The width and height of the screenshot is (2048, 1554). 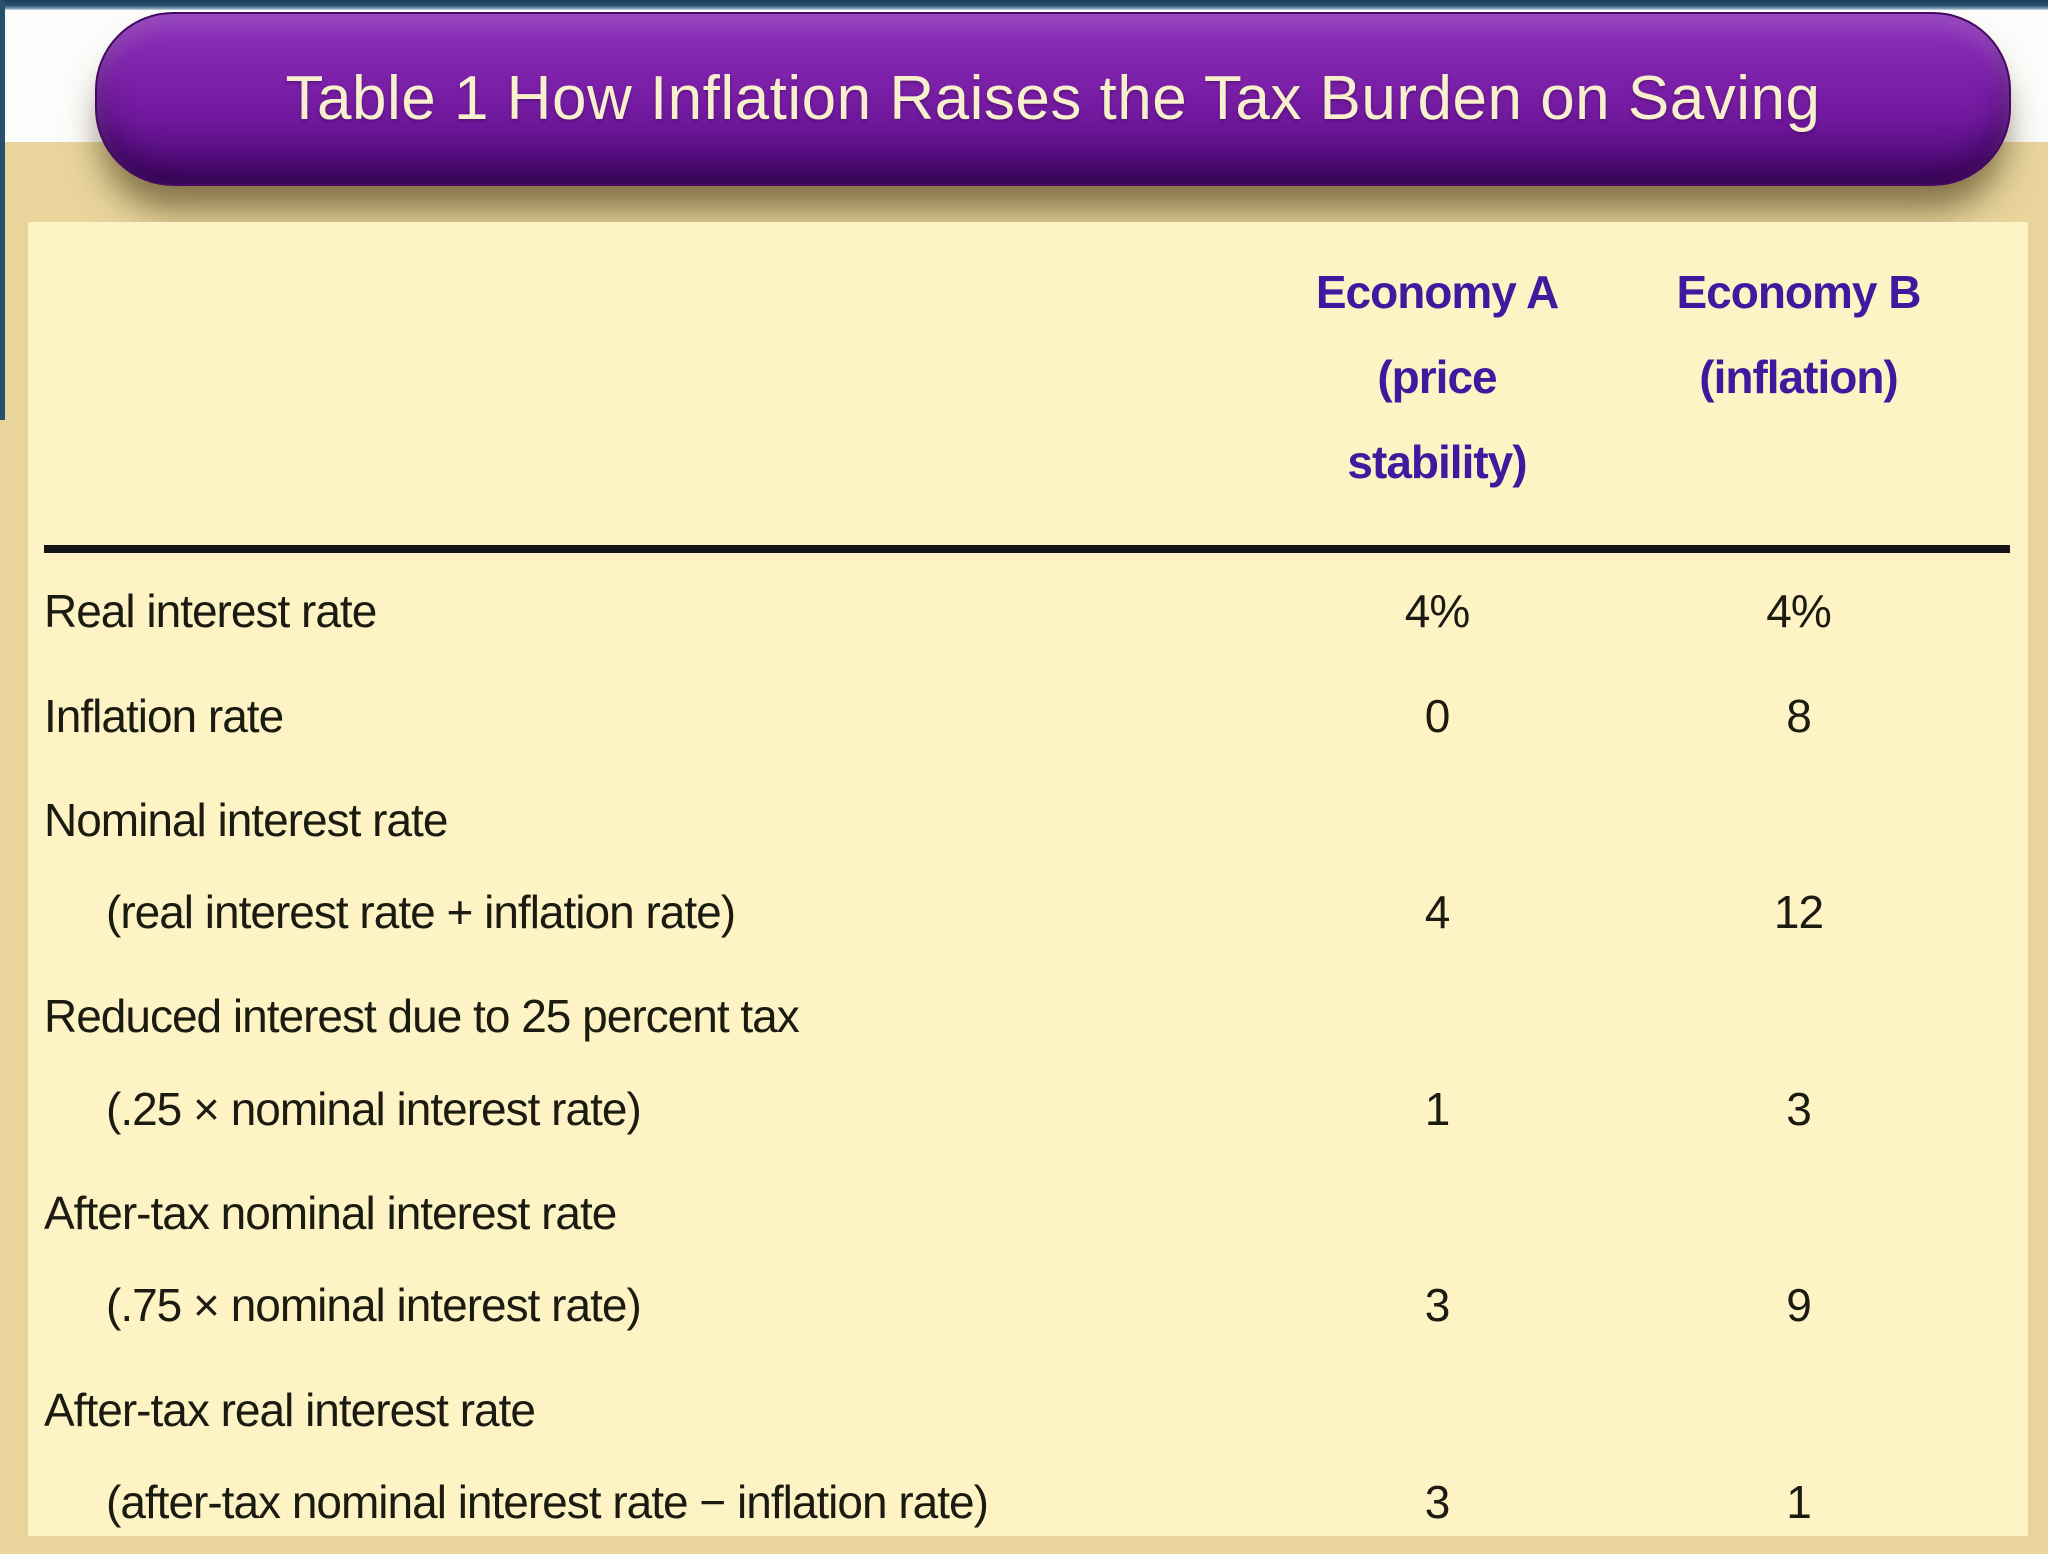 I want to click on value-economy-b: 3, so click(x=1799, y=1108).